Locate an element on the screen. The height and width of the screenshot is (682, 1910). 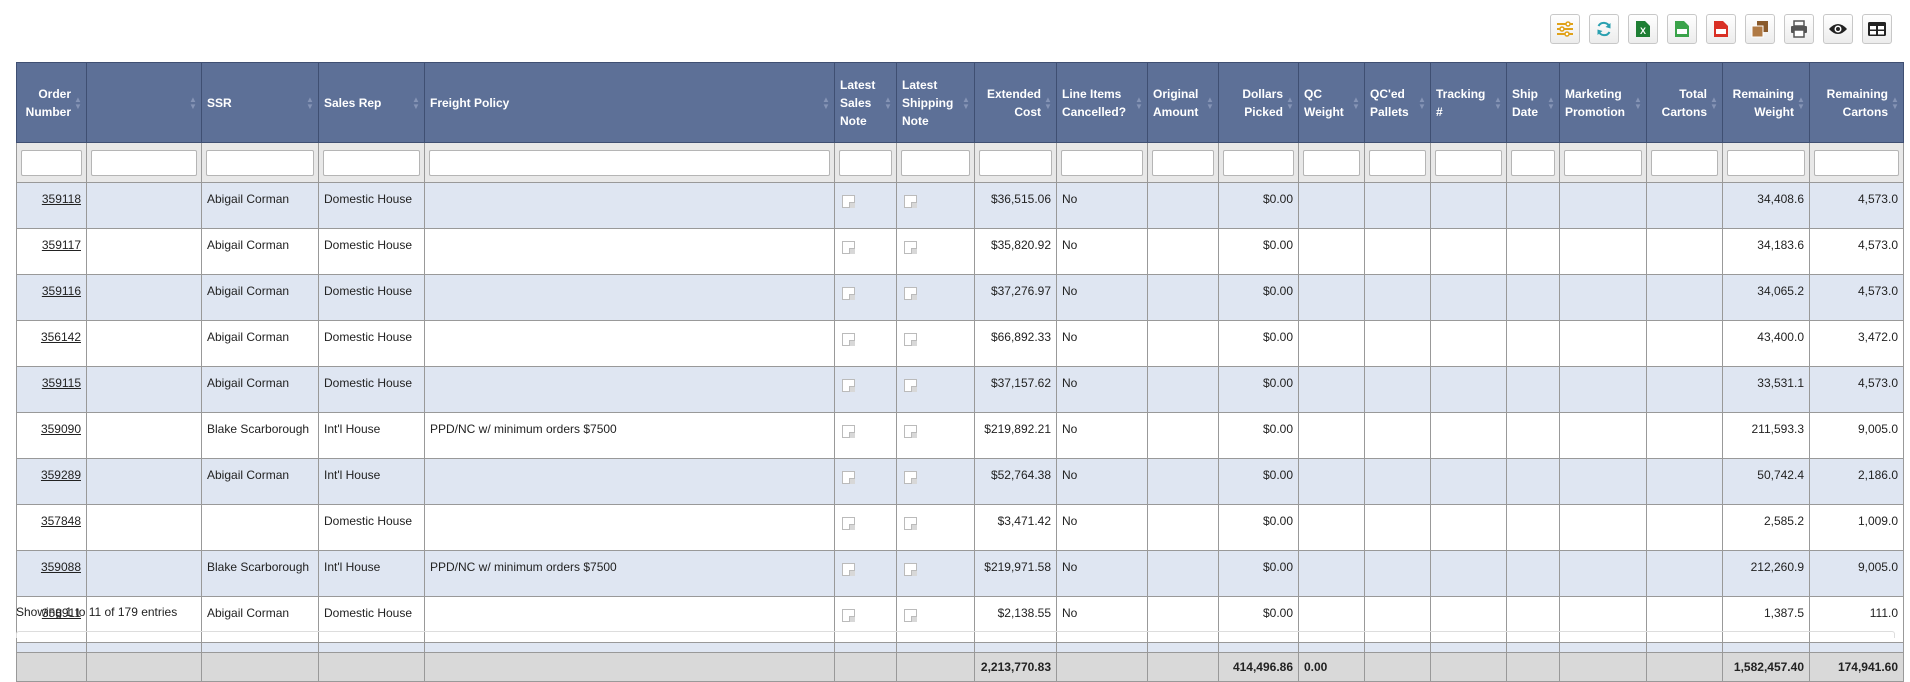
column-settings-icon is located at coordinates (1565, 29).